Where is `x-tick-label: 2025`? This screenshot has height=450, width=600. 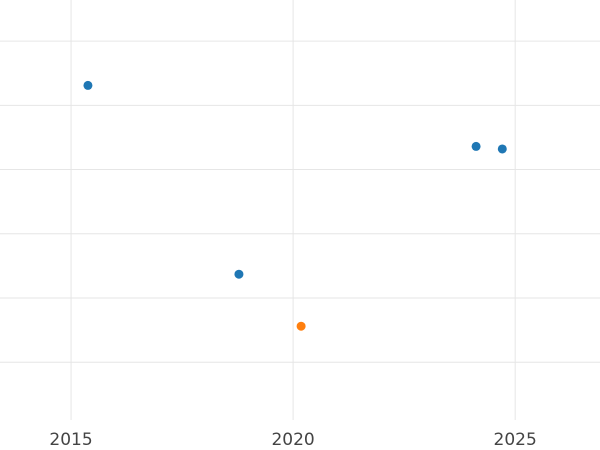
x-tick-label: 2025 is located at coordinates (515, 440).